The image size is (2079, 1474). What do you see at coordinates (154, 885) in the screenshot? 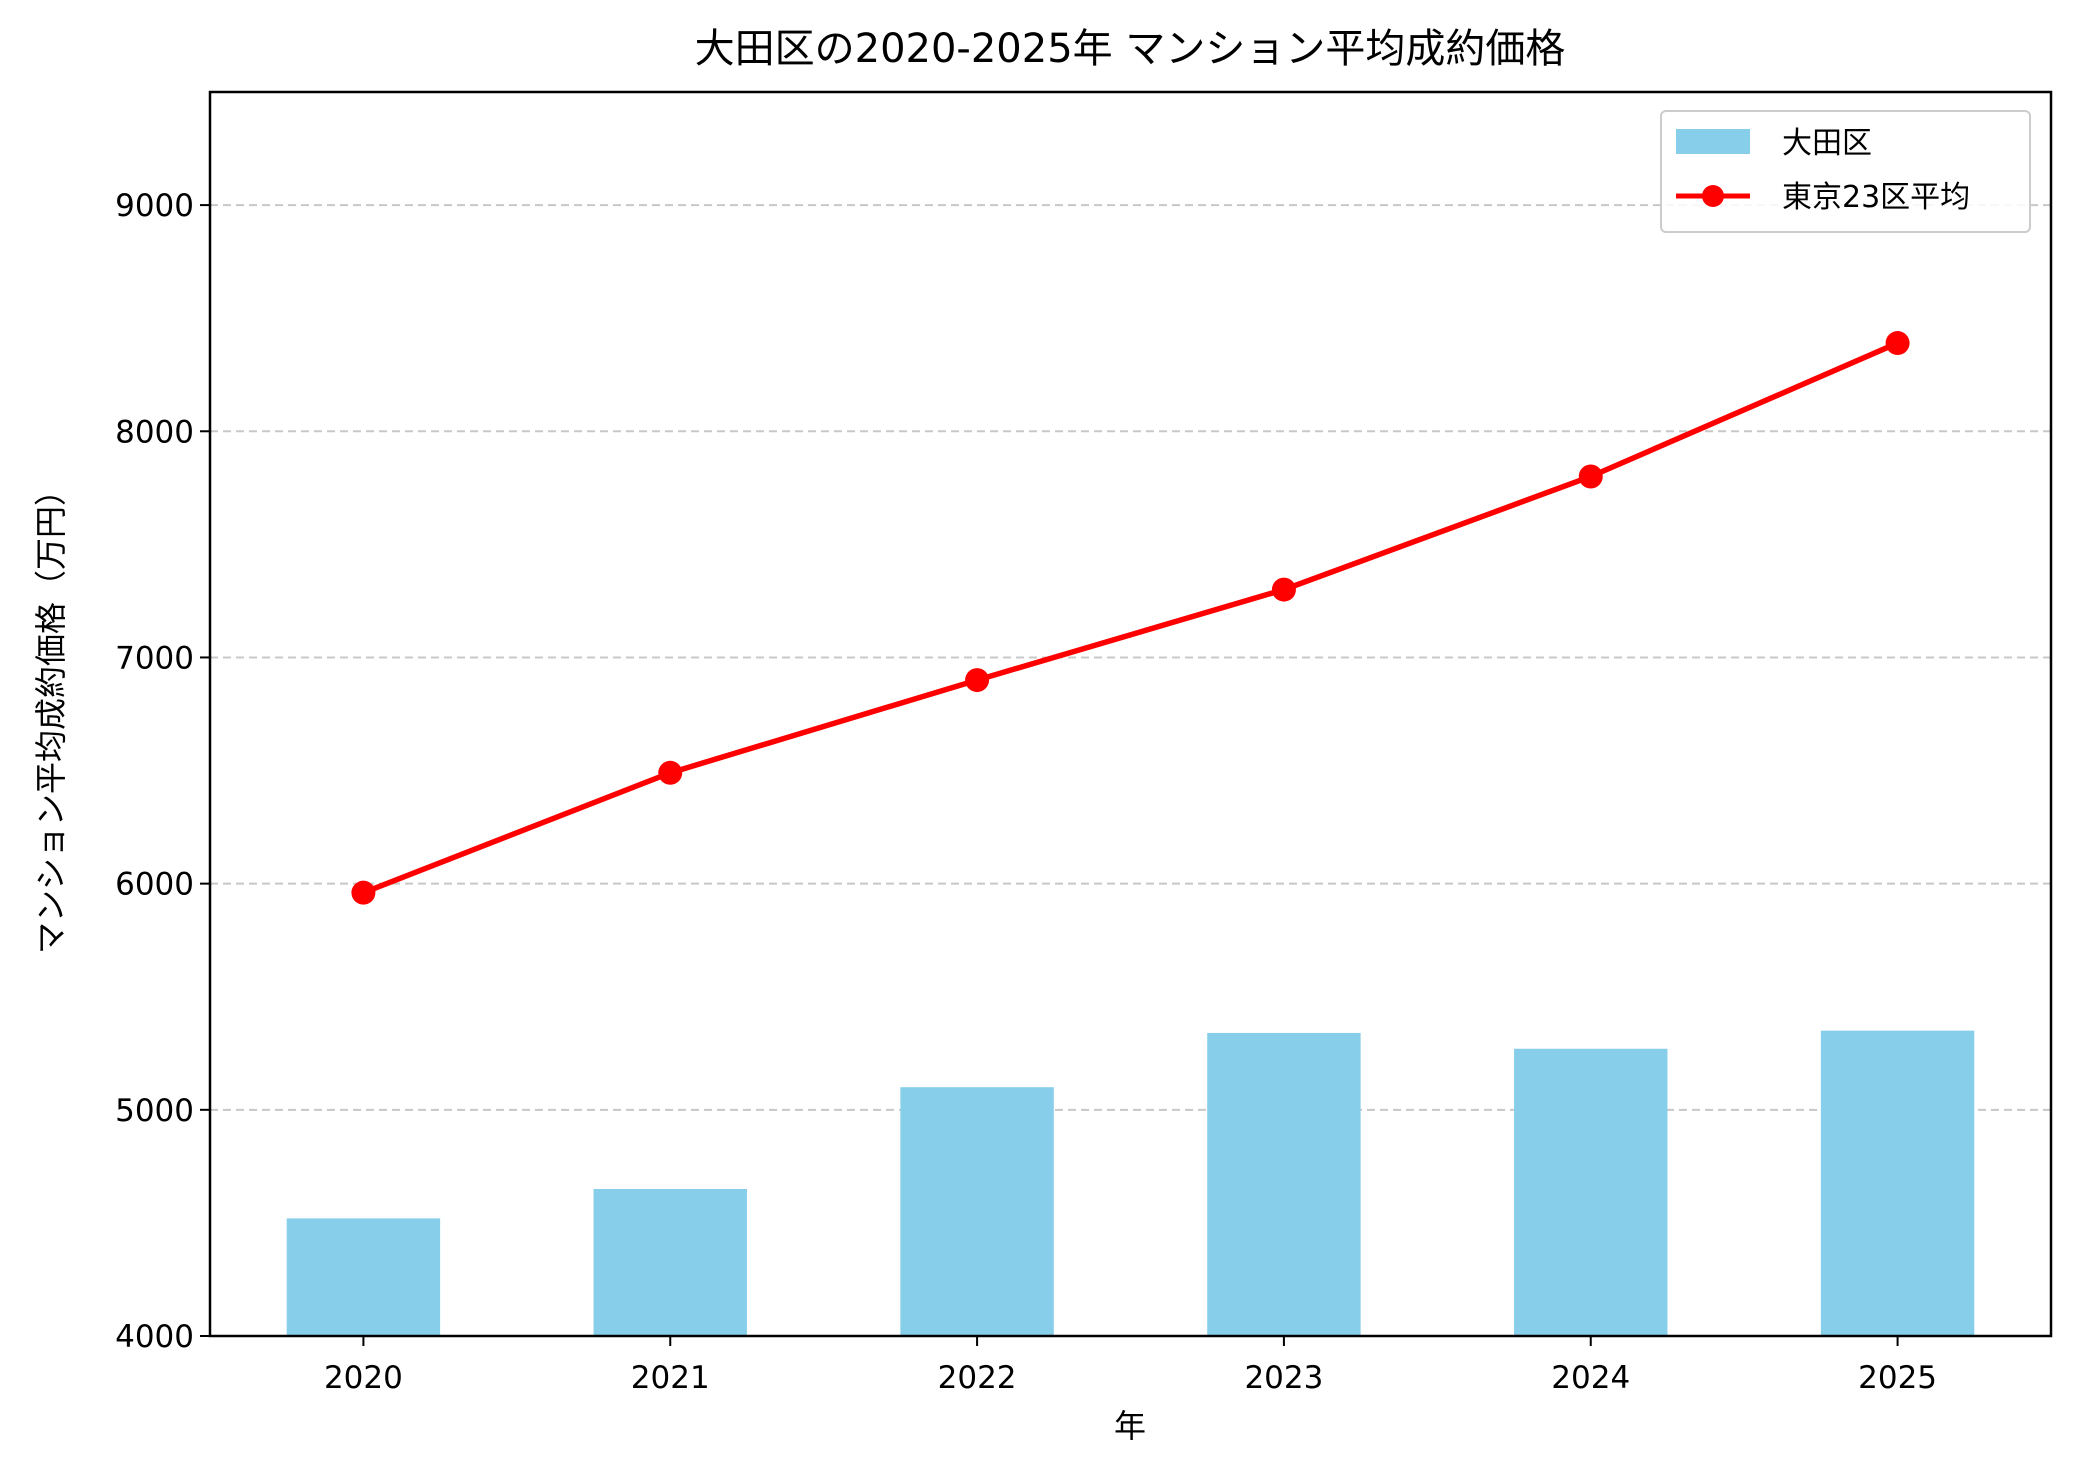
I see `y-tick-label: 6000` at bounding box center [154, 885].